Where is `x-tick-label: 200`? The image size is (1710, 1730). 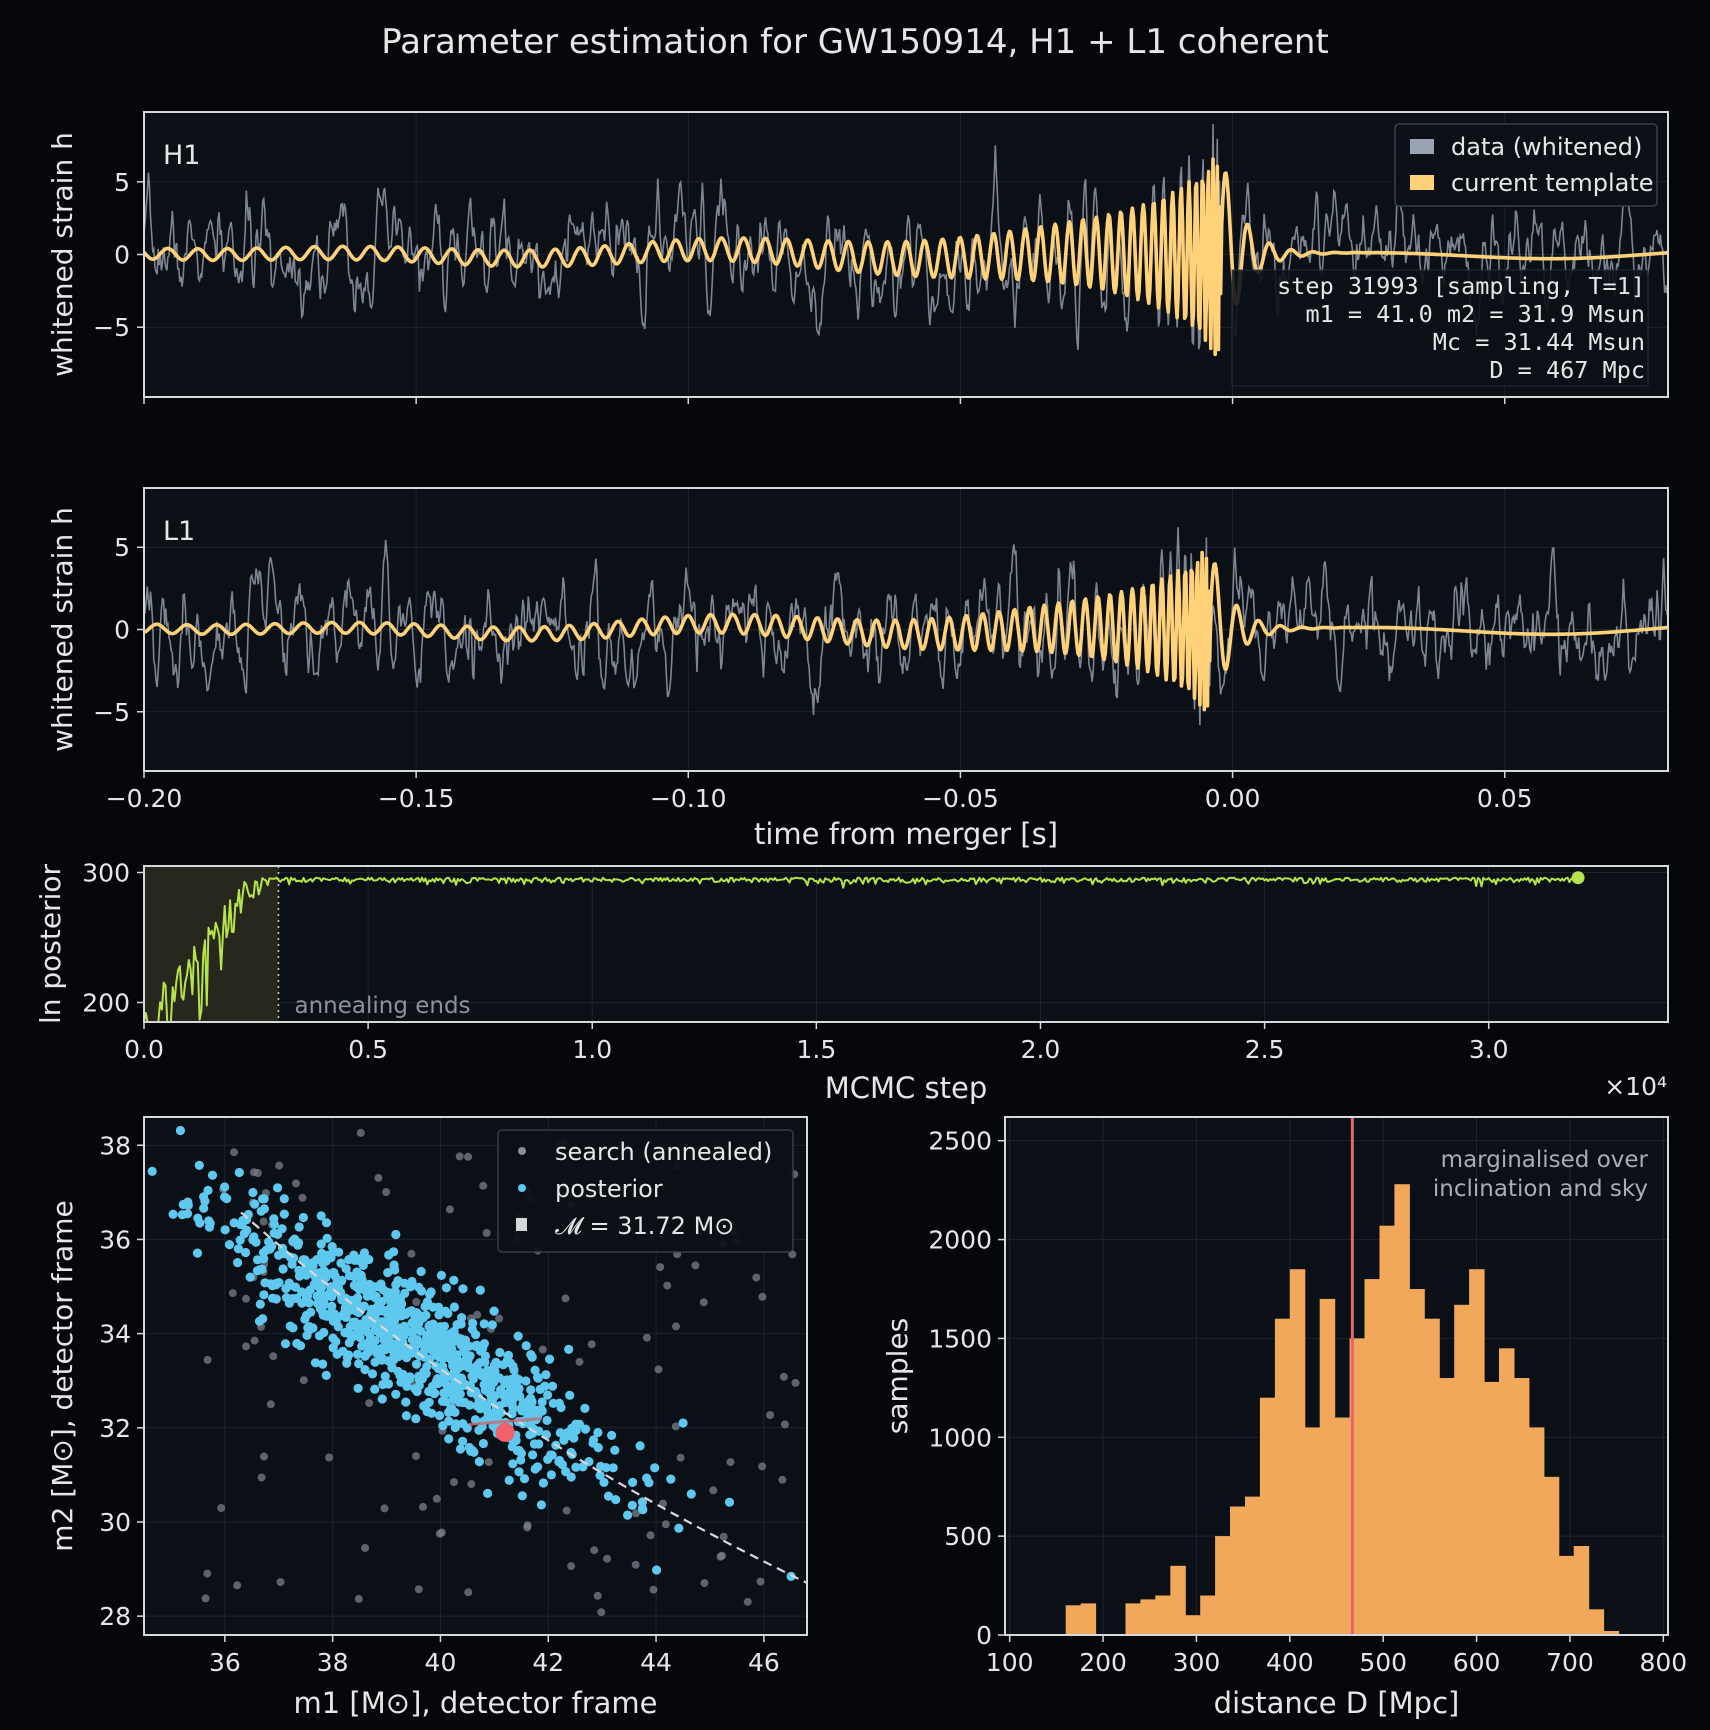 x-tick-label: 200 is located at coordinates (1103, 1662).